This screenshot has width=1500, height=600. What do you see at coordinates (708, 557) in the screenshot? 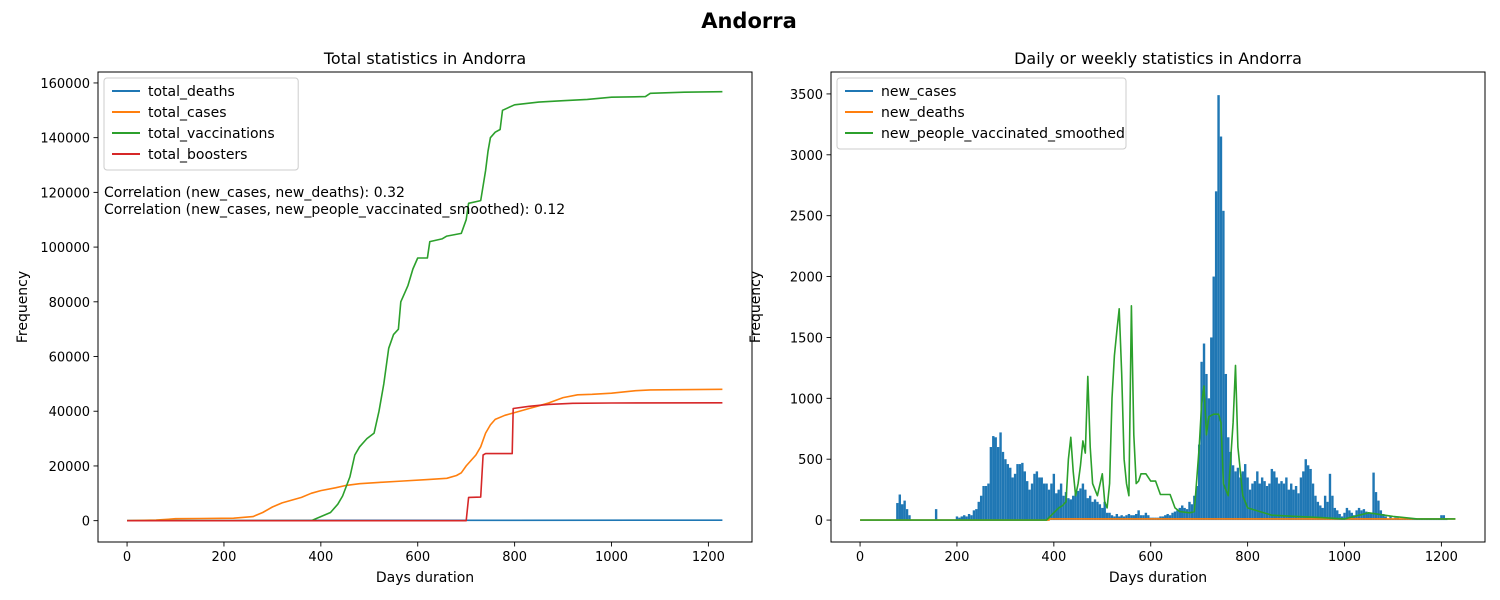
I see `x-tick-label: 1200` at bounding box center [708, 557].